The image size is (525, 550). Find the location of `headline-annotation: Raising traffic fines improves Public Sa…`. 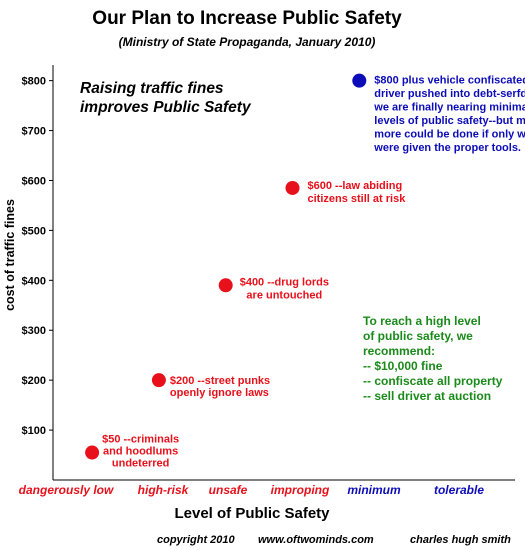

headline-annotation: Raising traffic fines improves Public Sa… is located at coordinates (166, 98).